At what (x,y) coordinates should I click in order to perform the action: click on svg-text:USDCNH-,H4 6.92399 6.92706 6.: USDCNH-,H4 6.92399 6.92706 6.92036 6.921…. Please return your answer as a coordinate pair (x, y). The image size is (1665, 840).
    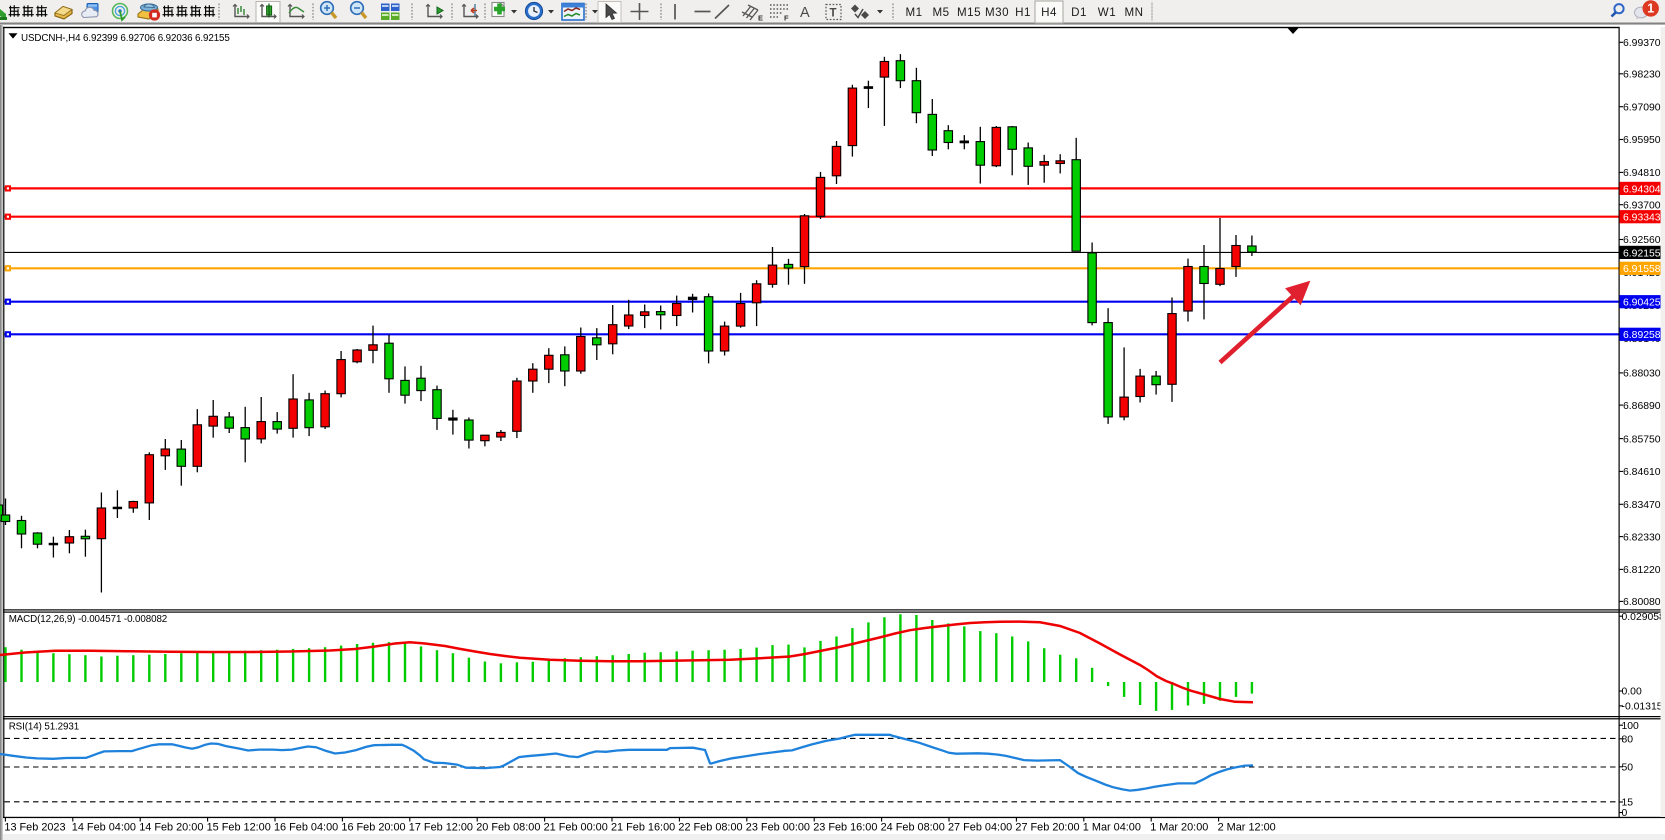
    Looking at the image, I should click on (125, 38).